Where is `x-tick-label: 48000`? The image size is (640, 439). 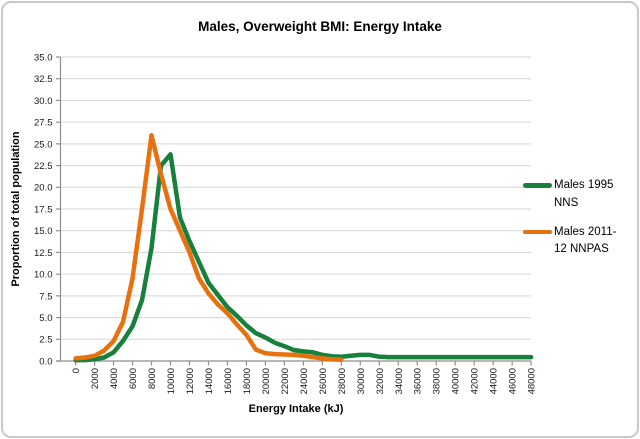 x-tick-label: 48000 is located at coordinates (532, 381).